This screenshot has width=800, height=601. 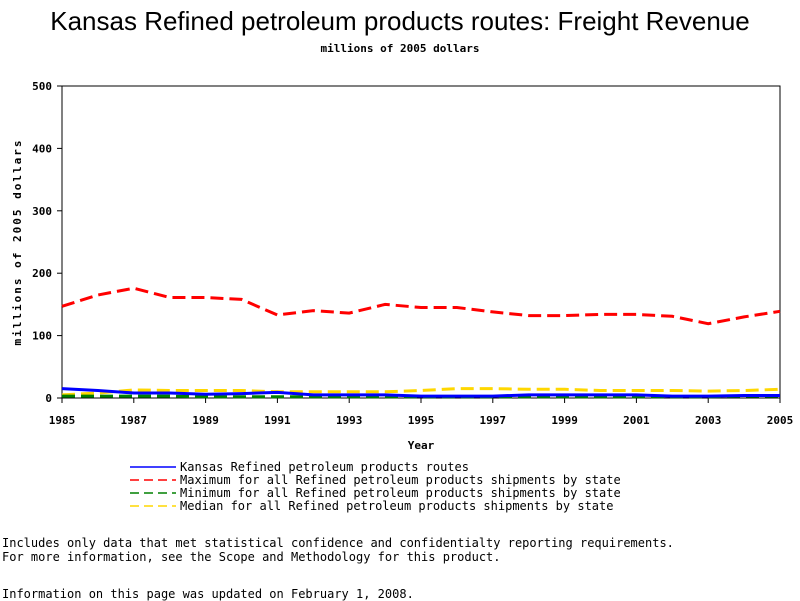 What do you see at coordinates (62, 420) in the screenshot?
I see `x-tick-label: 1985` at bounding box center [62, 420].